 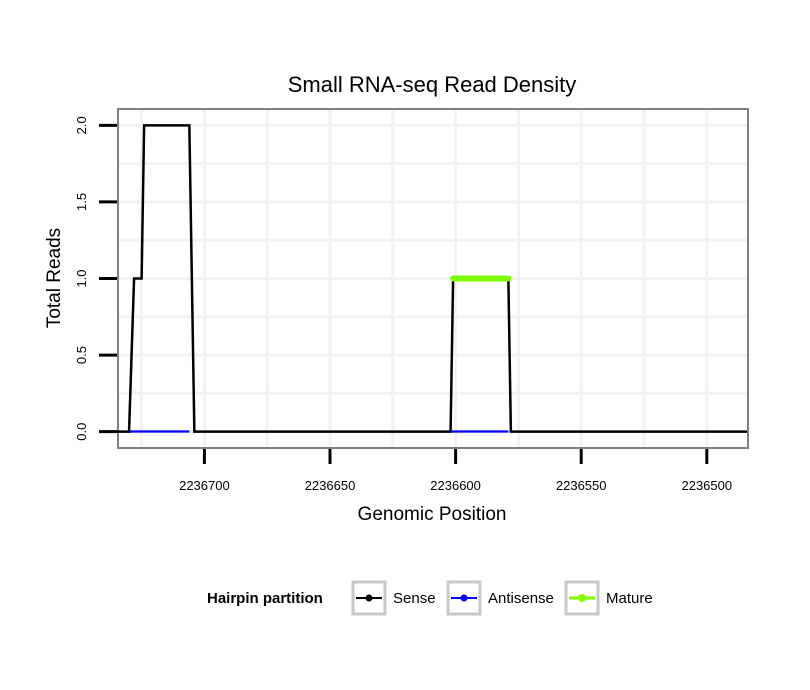 I want to click on legend-item-antisense: Antisense, so click(x=500, y=598).